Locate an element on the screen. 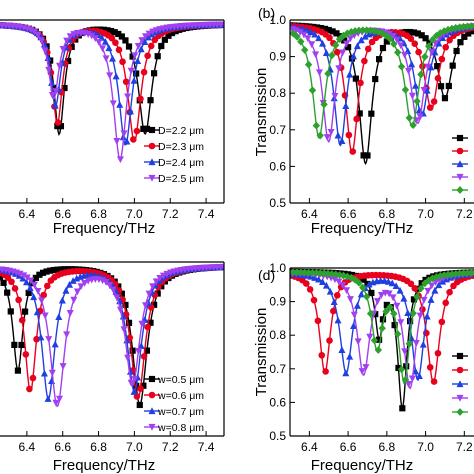  y-tick-label: 0.6 is located at coordinates (277, 402).